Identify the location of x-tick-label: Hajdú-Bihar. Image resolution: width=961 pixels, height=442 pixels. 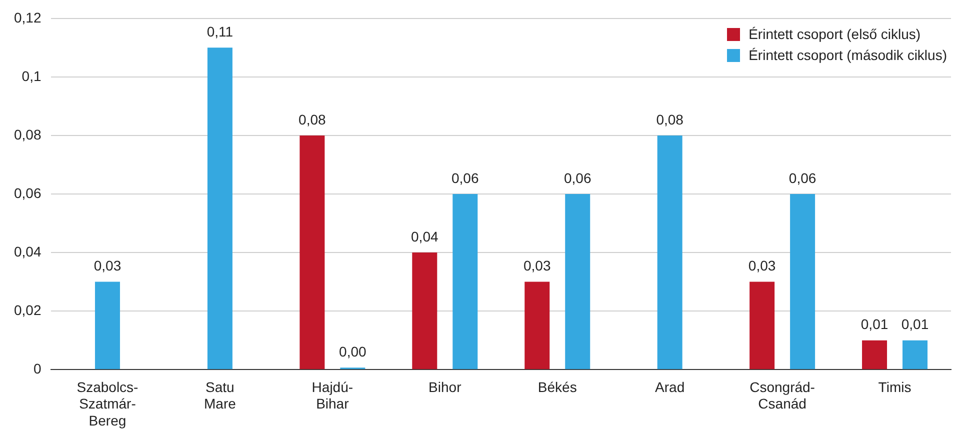
(333, 395).